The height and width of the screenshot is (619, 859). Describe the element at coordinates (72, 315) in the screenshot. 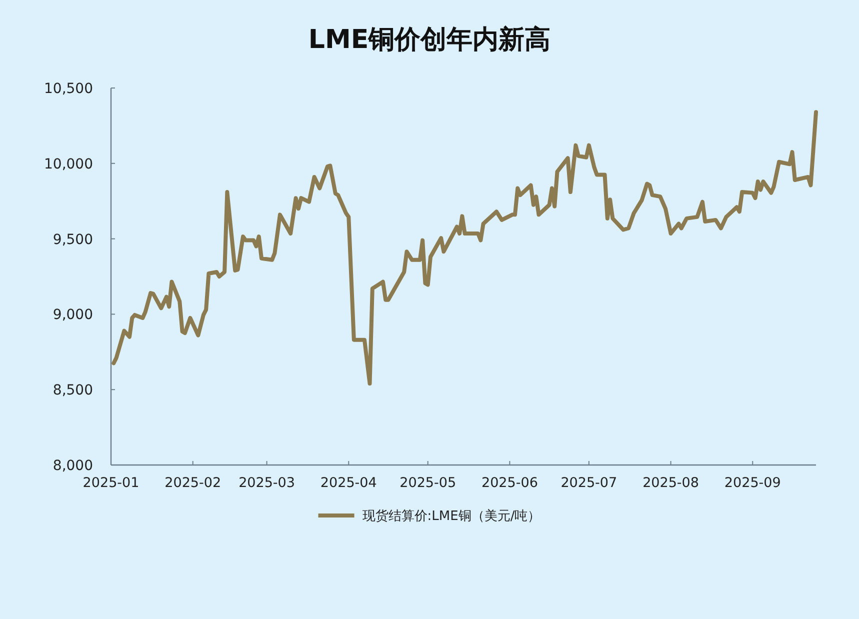

I see `y-tick-label: 9,000` at that location.